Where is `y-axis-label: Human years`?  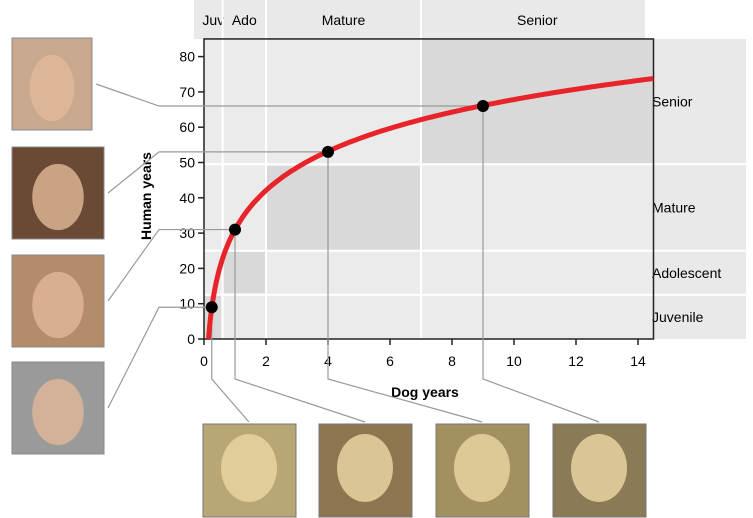
y-axis-label: Human years is located at coordinates (146, 196).